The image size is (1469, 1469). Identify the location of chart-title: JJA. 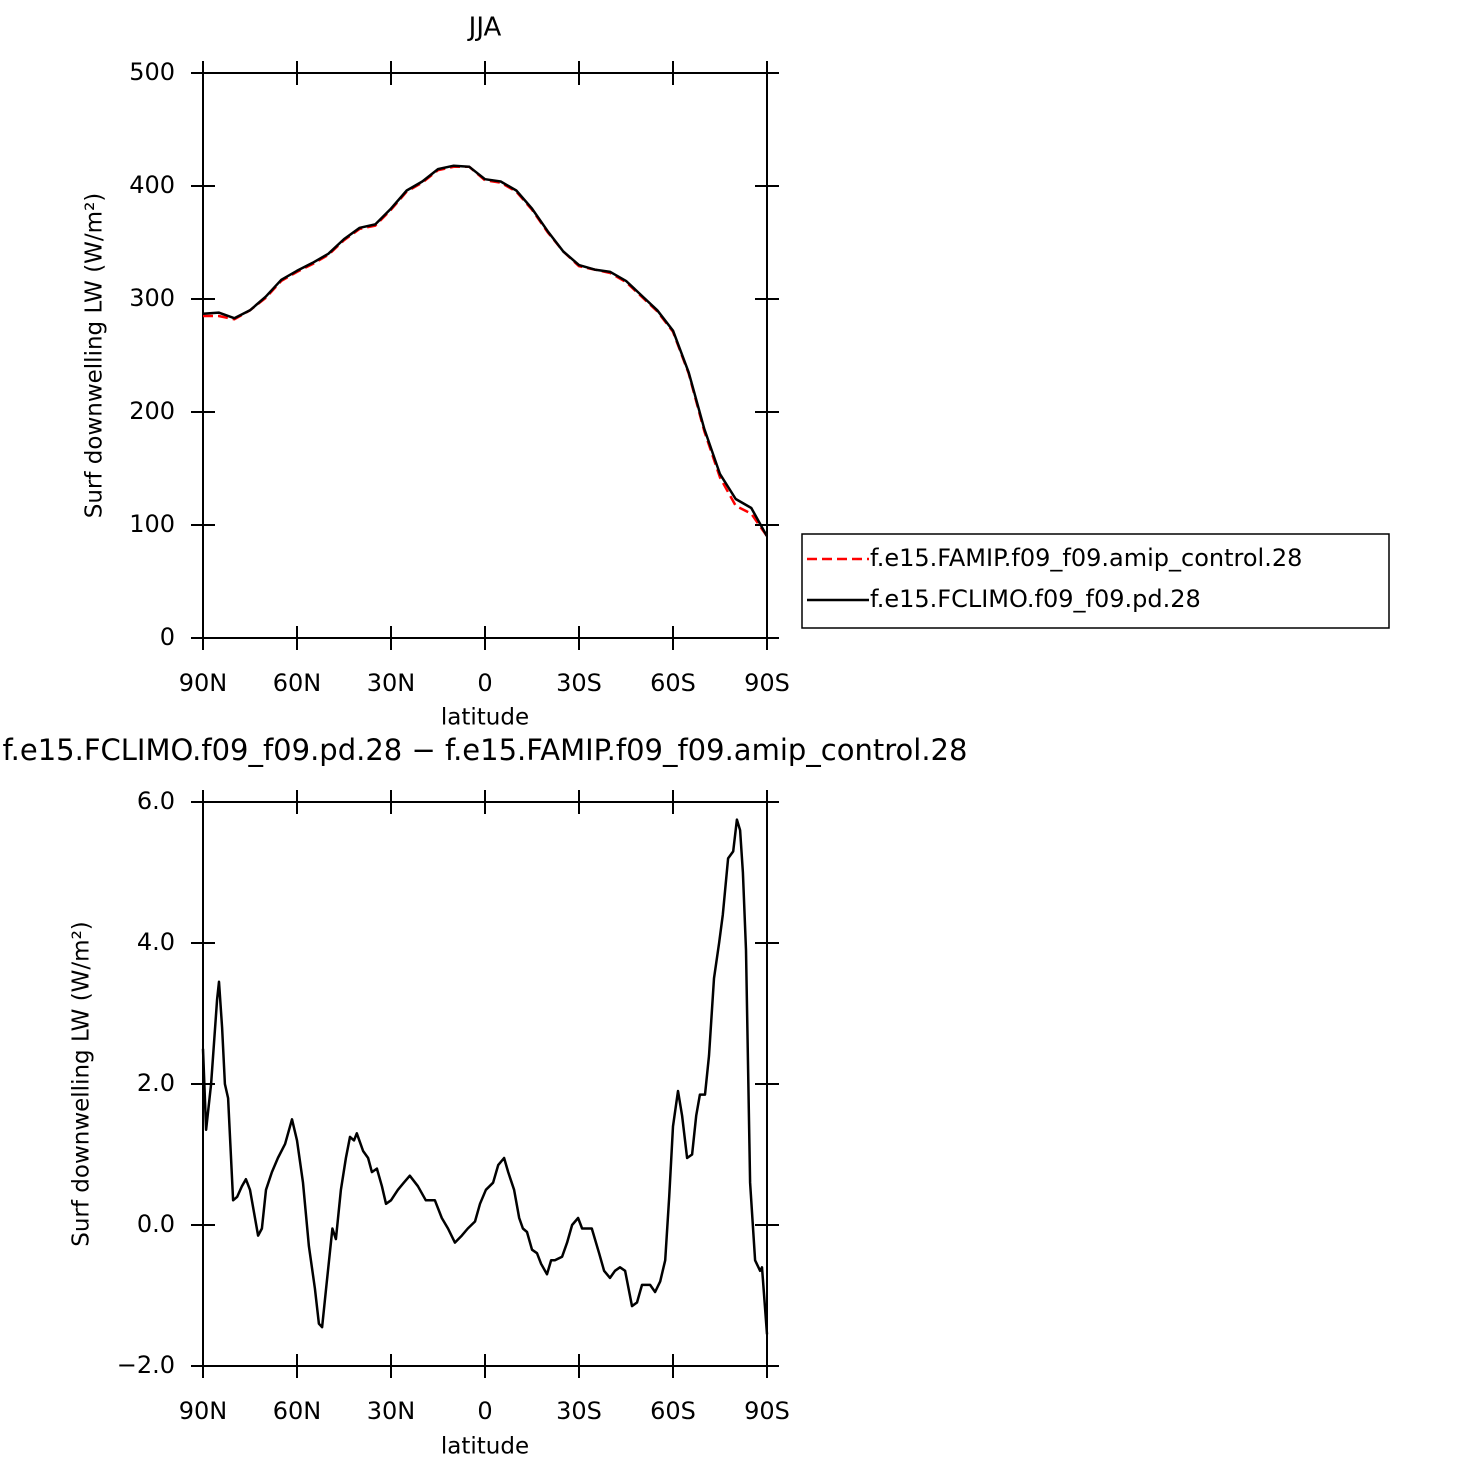
(484, 28).